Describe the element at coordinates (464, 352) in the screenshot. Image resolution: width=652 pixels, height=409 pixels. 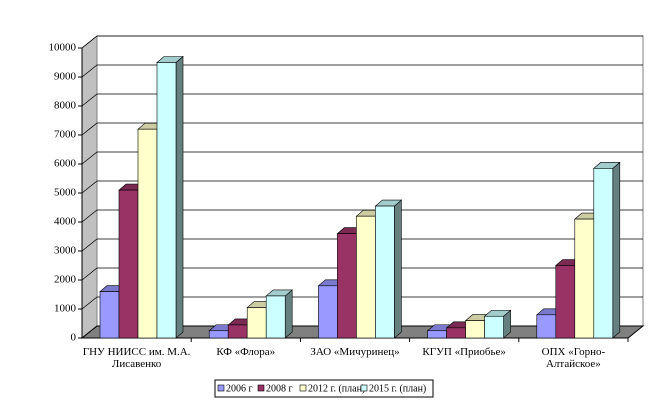
I see `x-tick-label: КГУП «Приобье»` at that location.